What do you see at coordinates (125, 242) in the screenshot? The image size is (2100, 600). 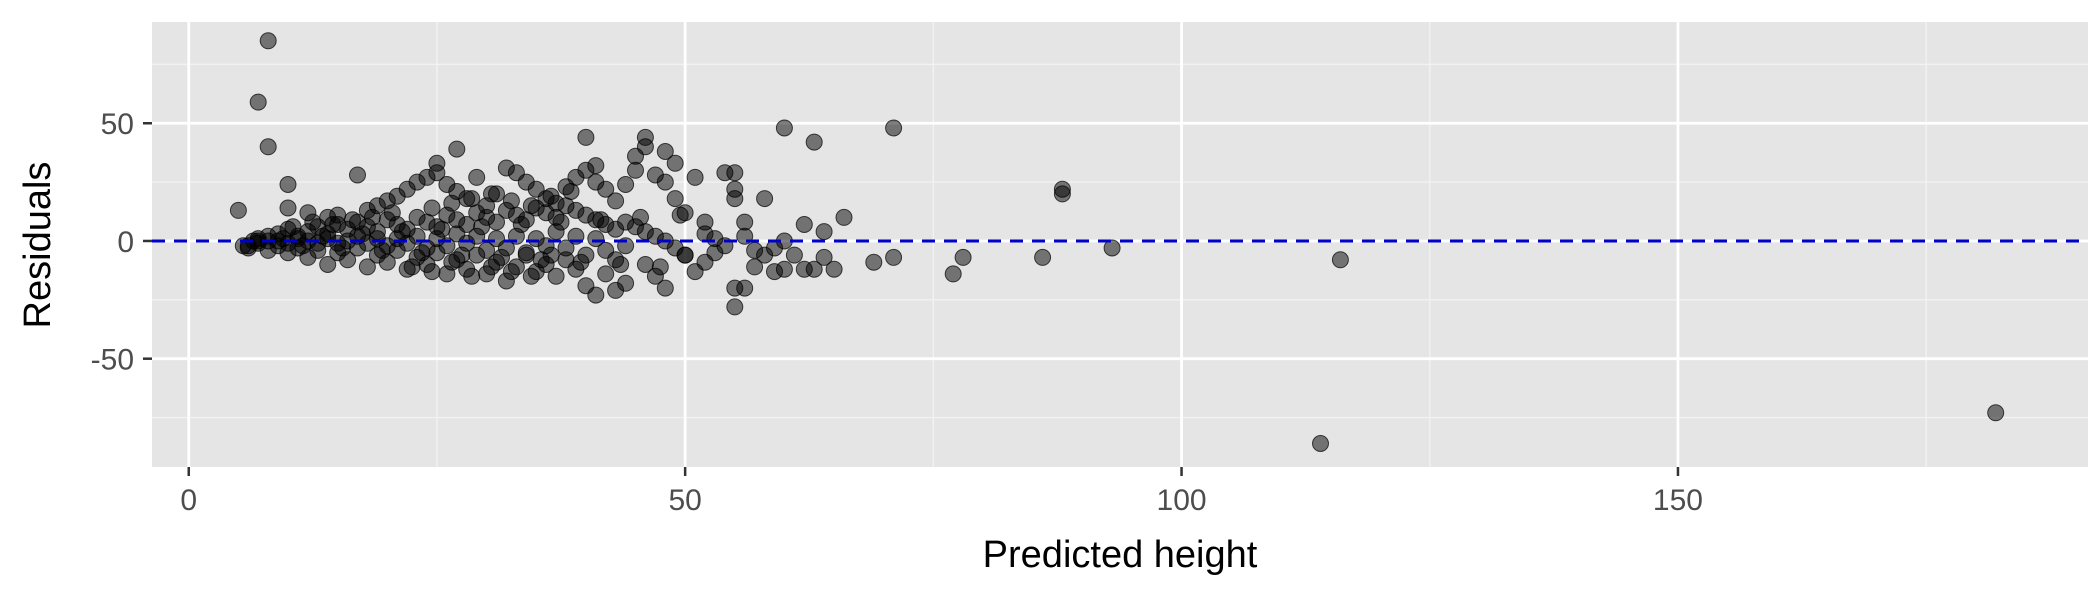 I see `y-tick-label-1: 0` at bounding box center [125, 242].